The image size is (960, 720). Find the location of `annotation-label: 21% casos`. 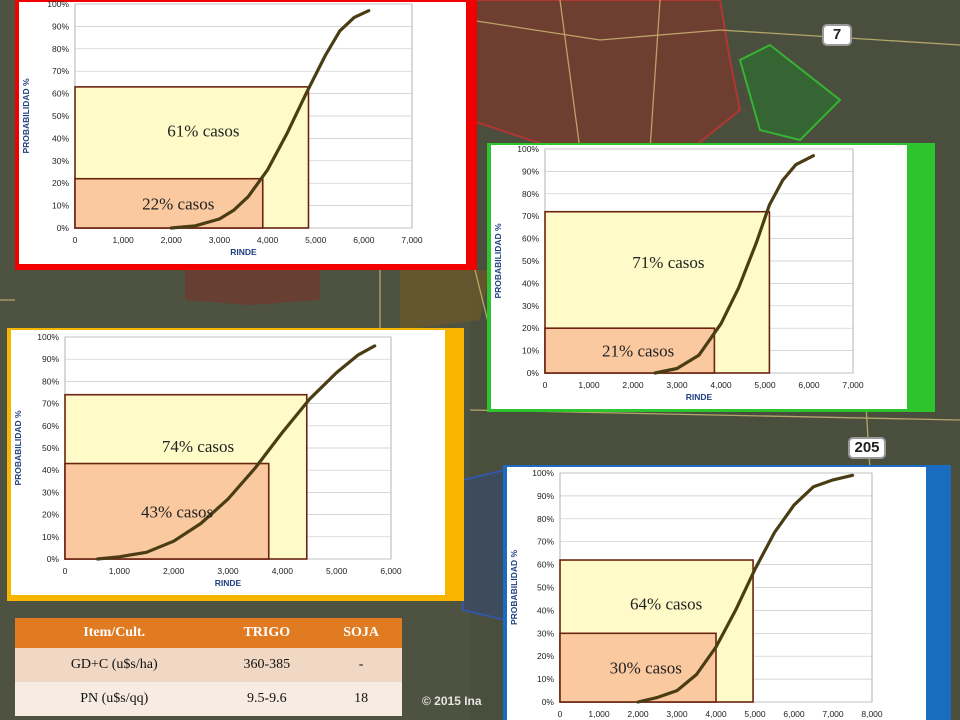

annotation-label: 21% casos is located at coordinates (638, 351).